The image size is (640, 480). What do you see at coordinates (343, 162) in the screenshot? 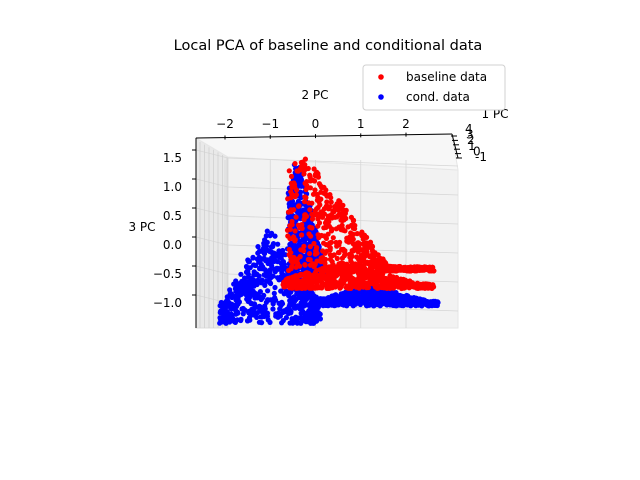
I see `grid-line-z` at bounding box center [343, 162].